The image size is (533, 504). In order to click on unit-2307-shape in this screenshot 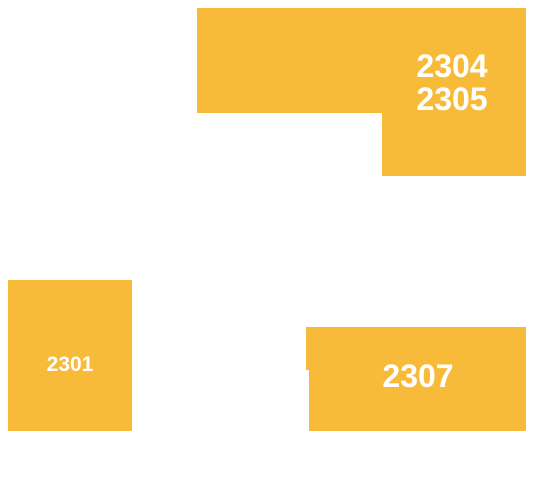, I will do `click(416, 379)`.